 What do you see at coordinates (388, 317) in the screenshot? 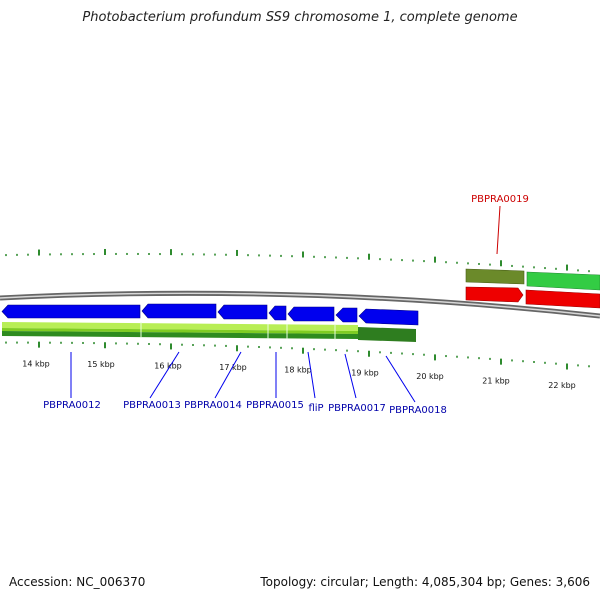
I see `gene-arrow-PBPRA0018` at bounding box center [388, 317].